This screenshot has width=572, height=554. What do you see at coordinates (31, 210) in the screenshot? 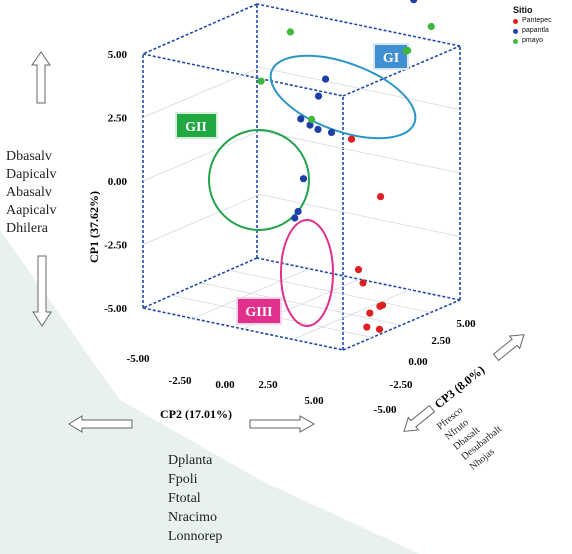
I see `cp1-variable: Aapicalv` at bounding box center [31, 210].